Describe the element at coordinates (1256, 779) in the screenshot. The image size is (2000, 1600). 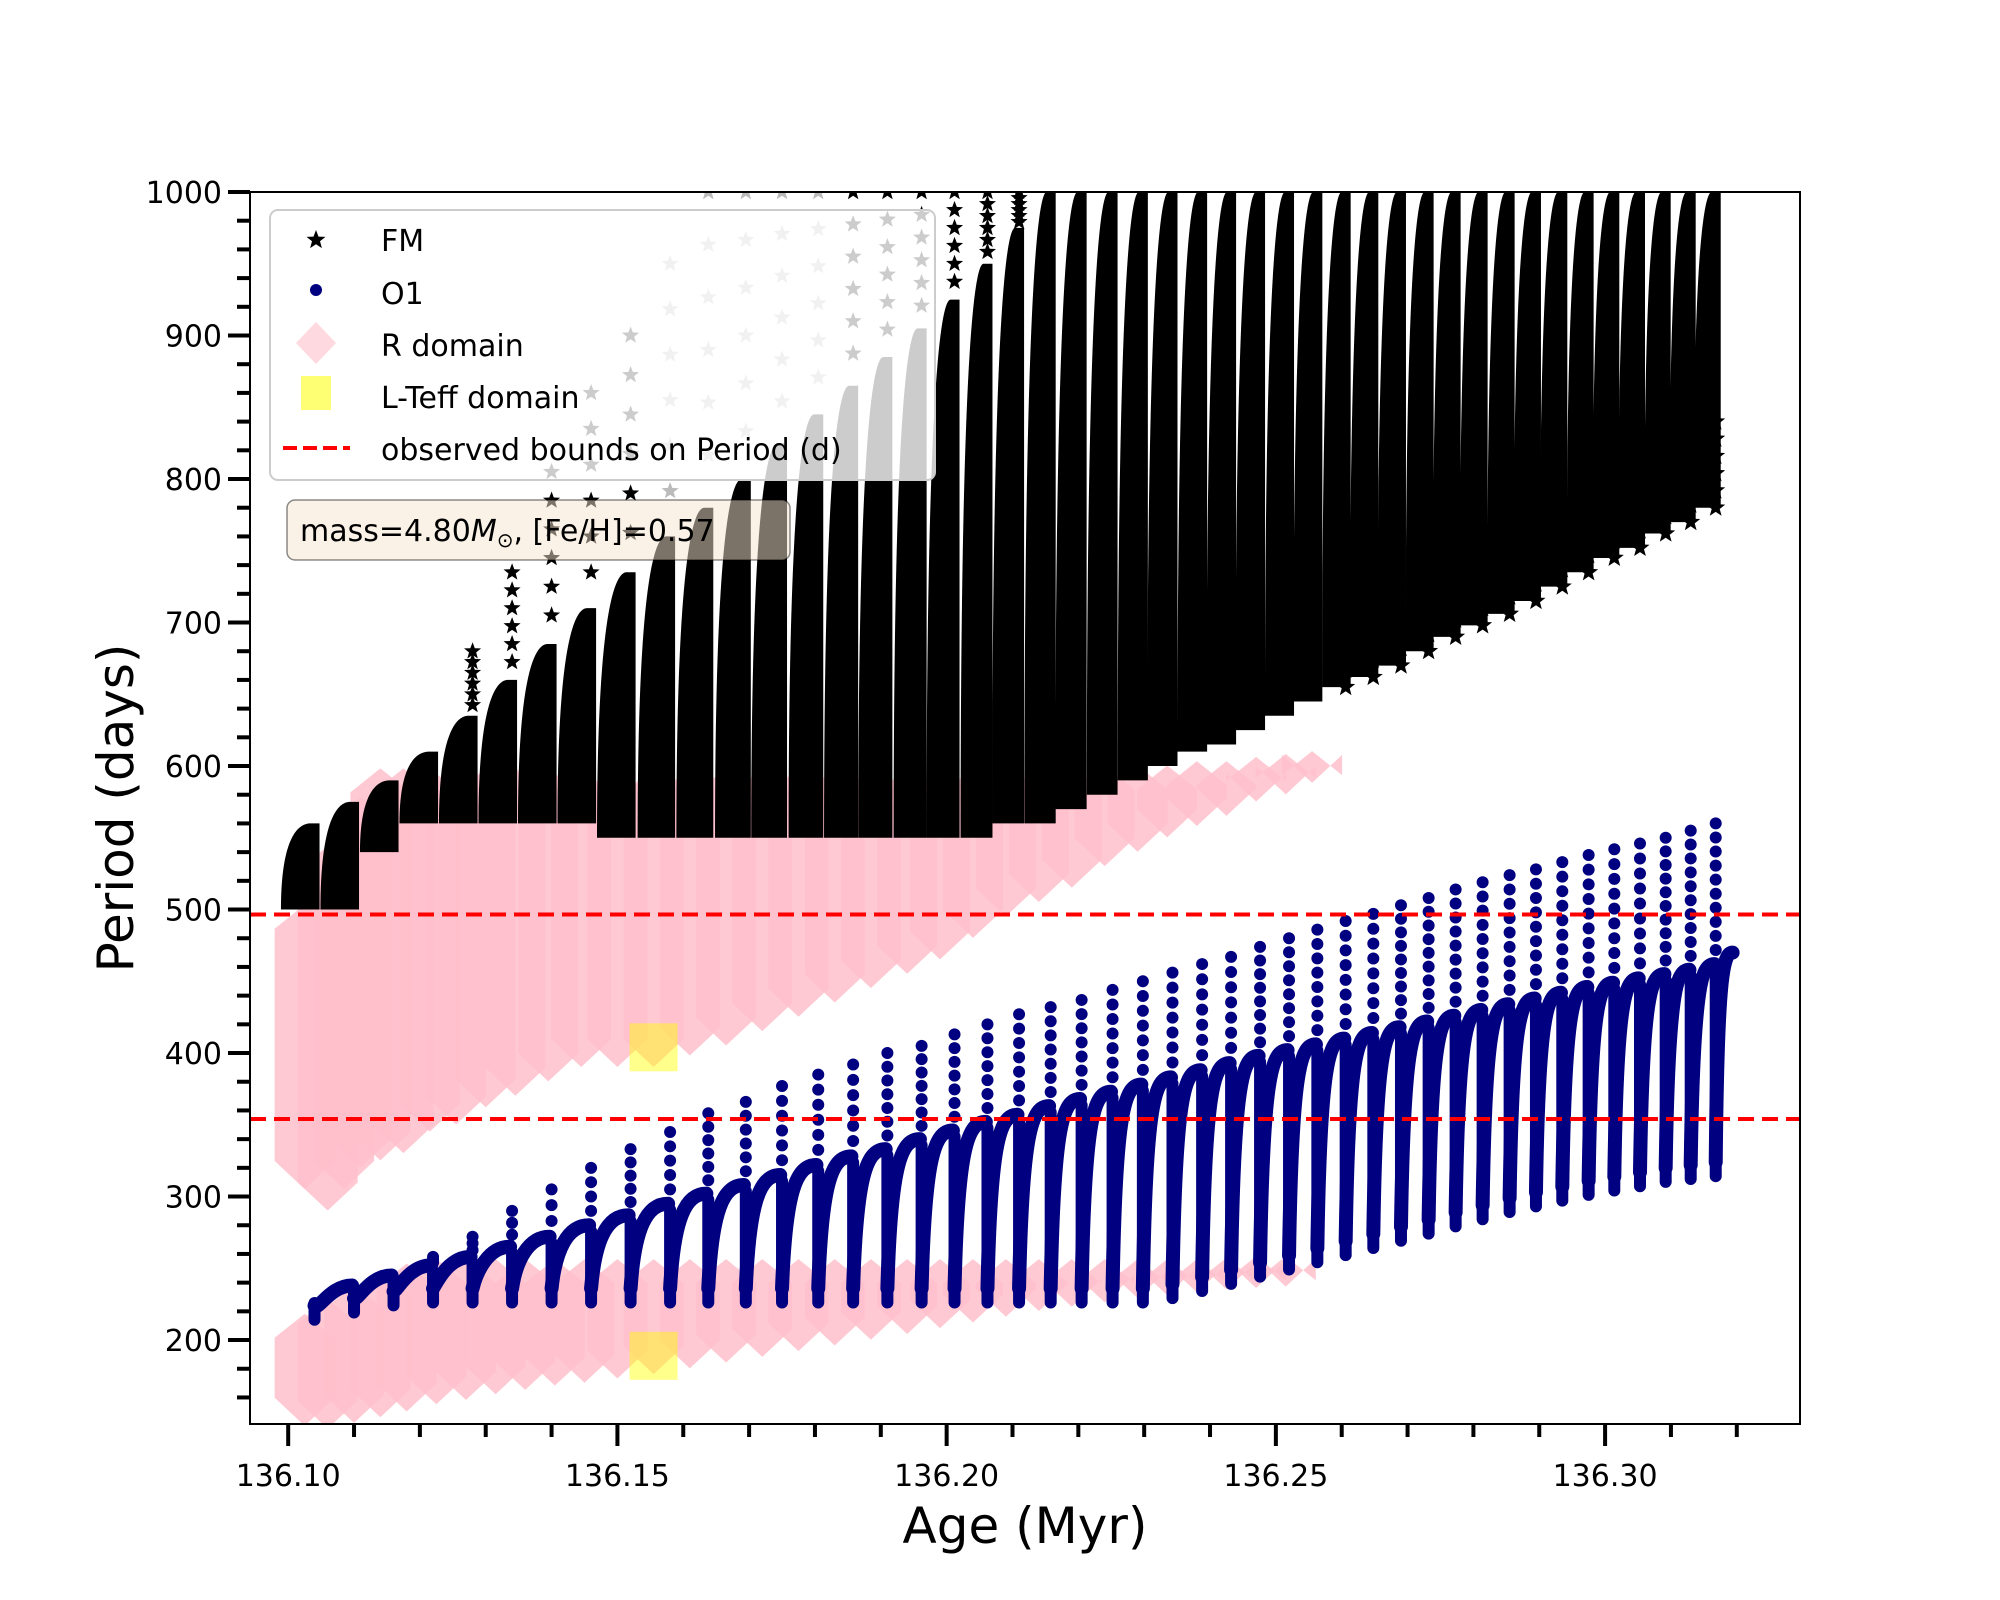
I see `r-domain-marker` at that location.